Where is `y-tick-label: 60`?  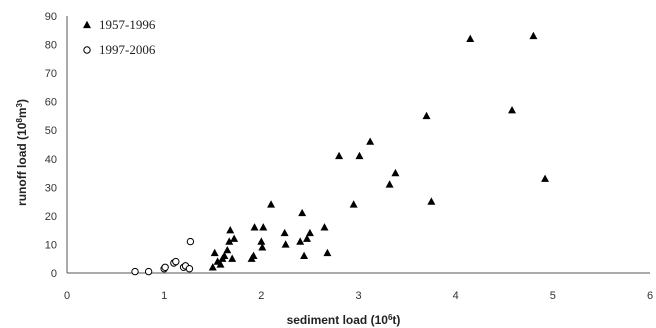 y-tick-label: 60 is located at coordinates (51, 103).